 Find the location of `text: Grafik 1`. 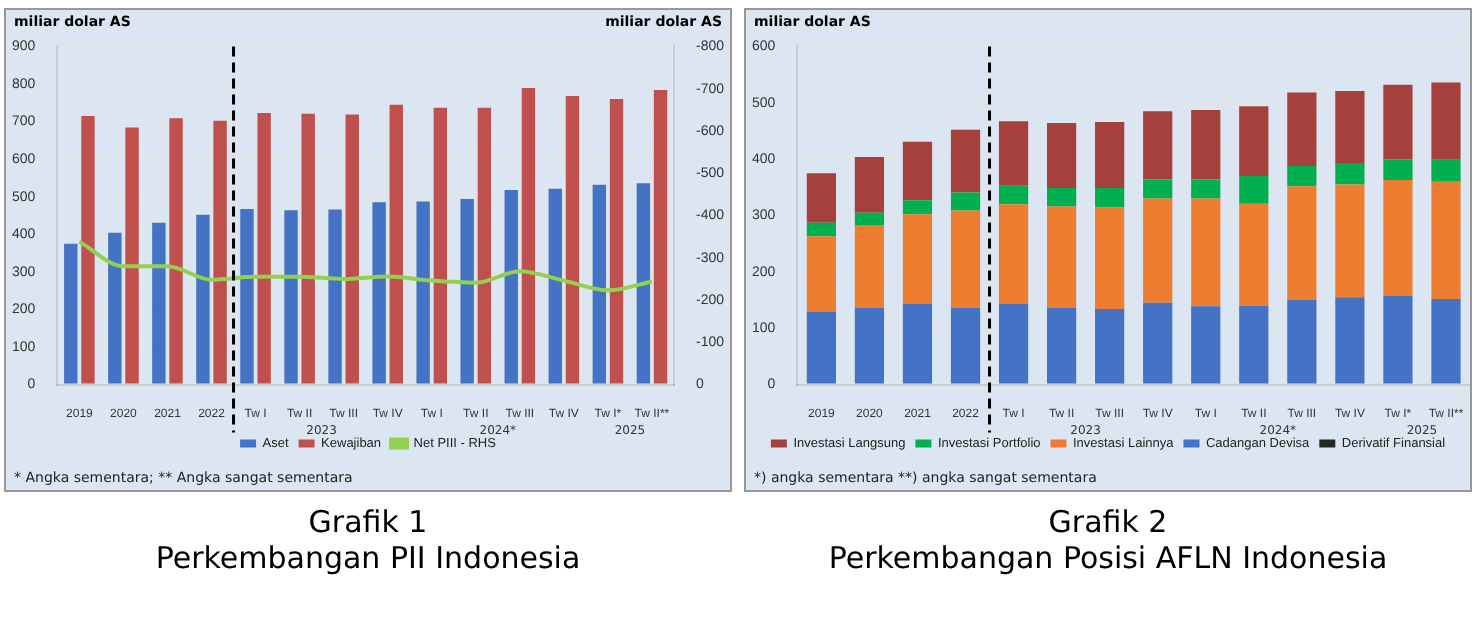

text: Grafik 1 is located at coordinates (368, 522).